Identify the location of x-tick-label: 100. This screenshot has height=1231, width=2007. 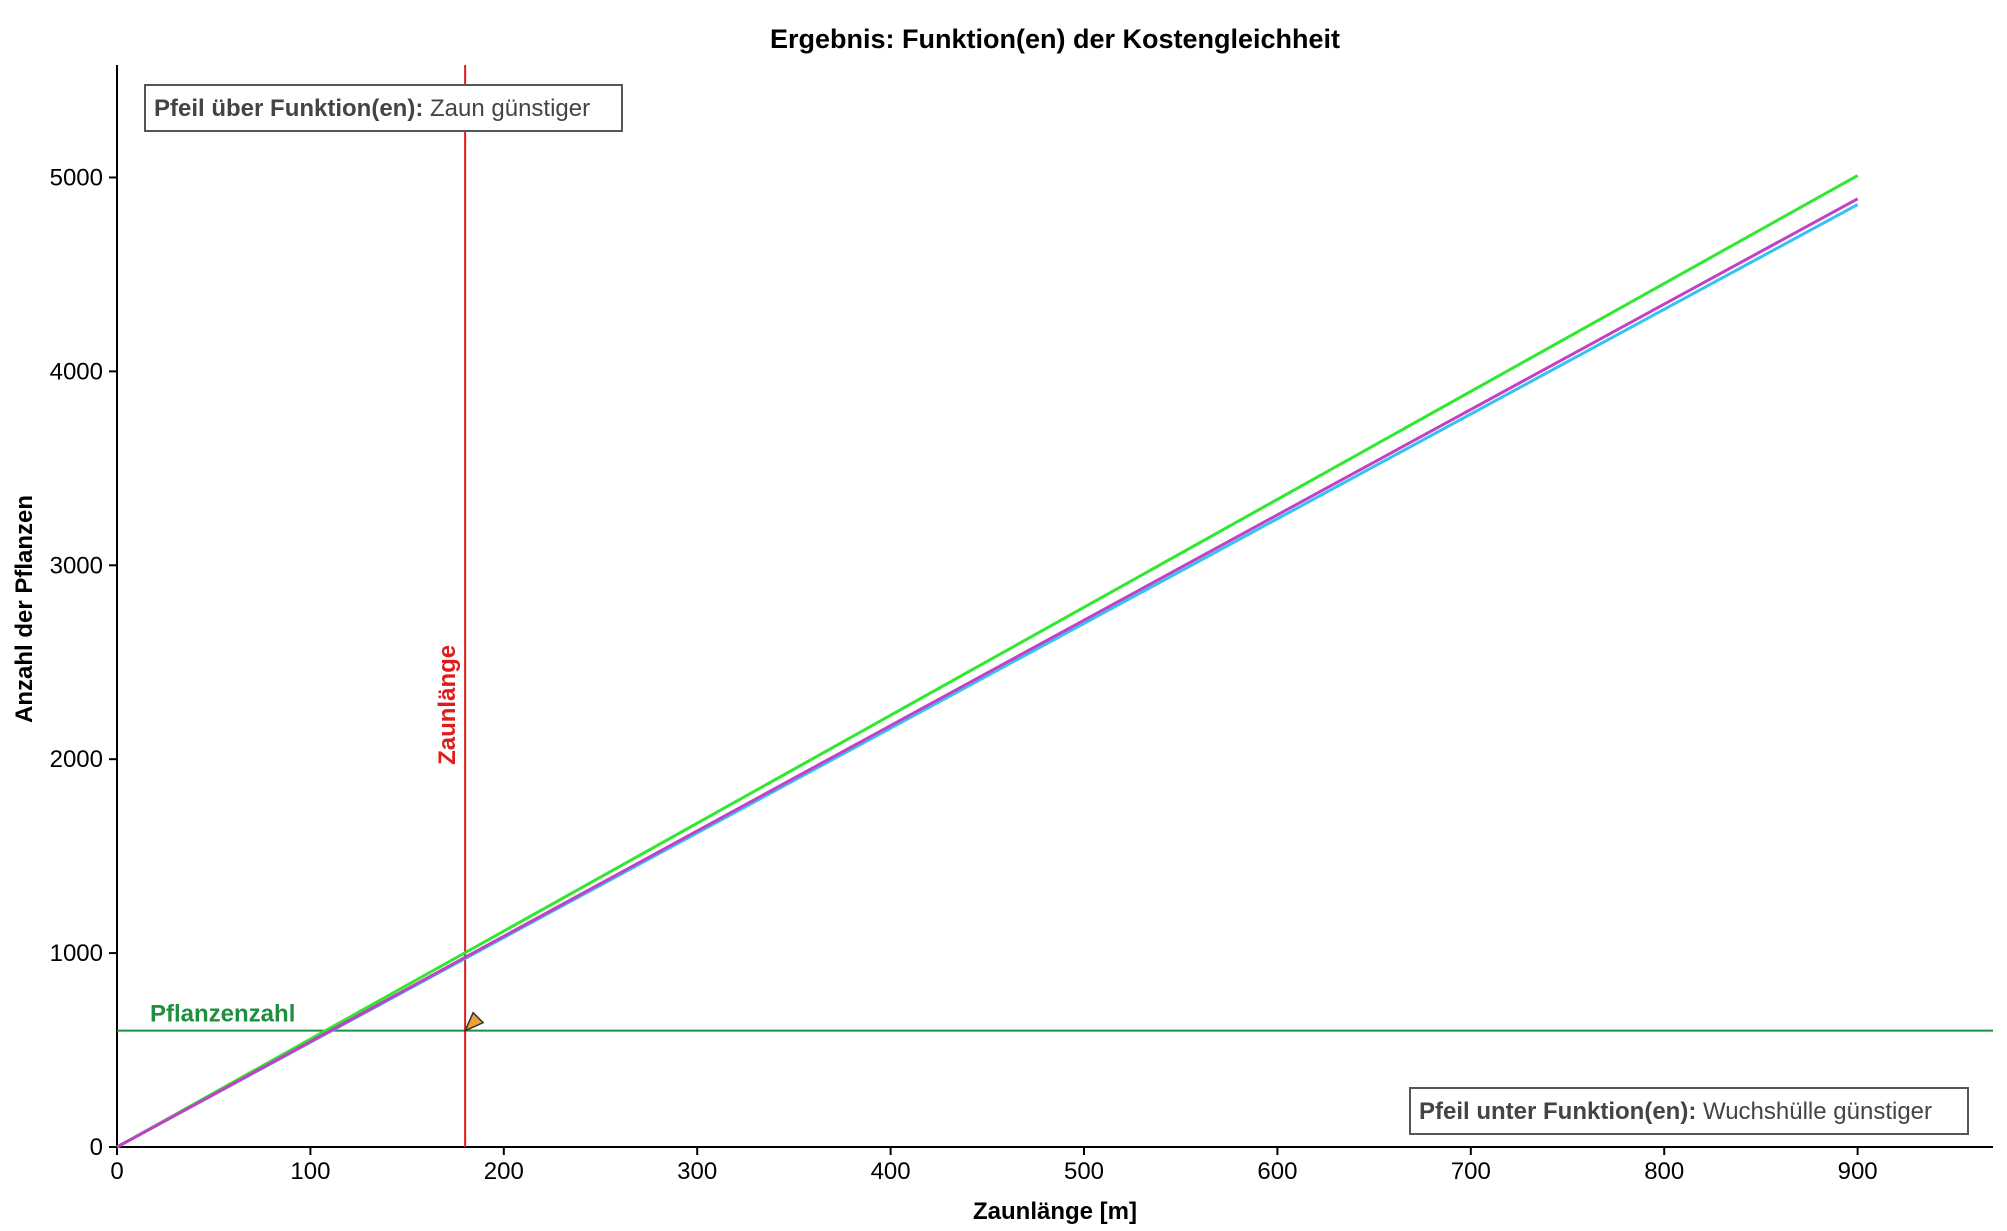
(310, 1171).